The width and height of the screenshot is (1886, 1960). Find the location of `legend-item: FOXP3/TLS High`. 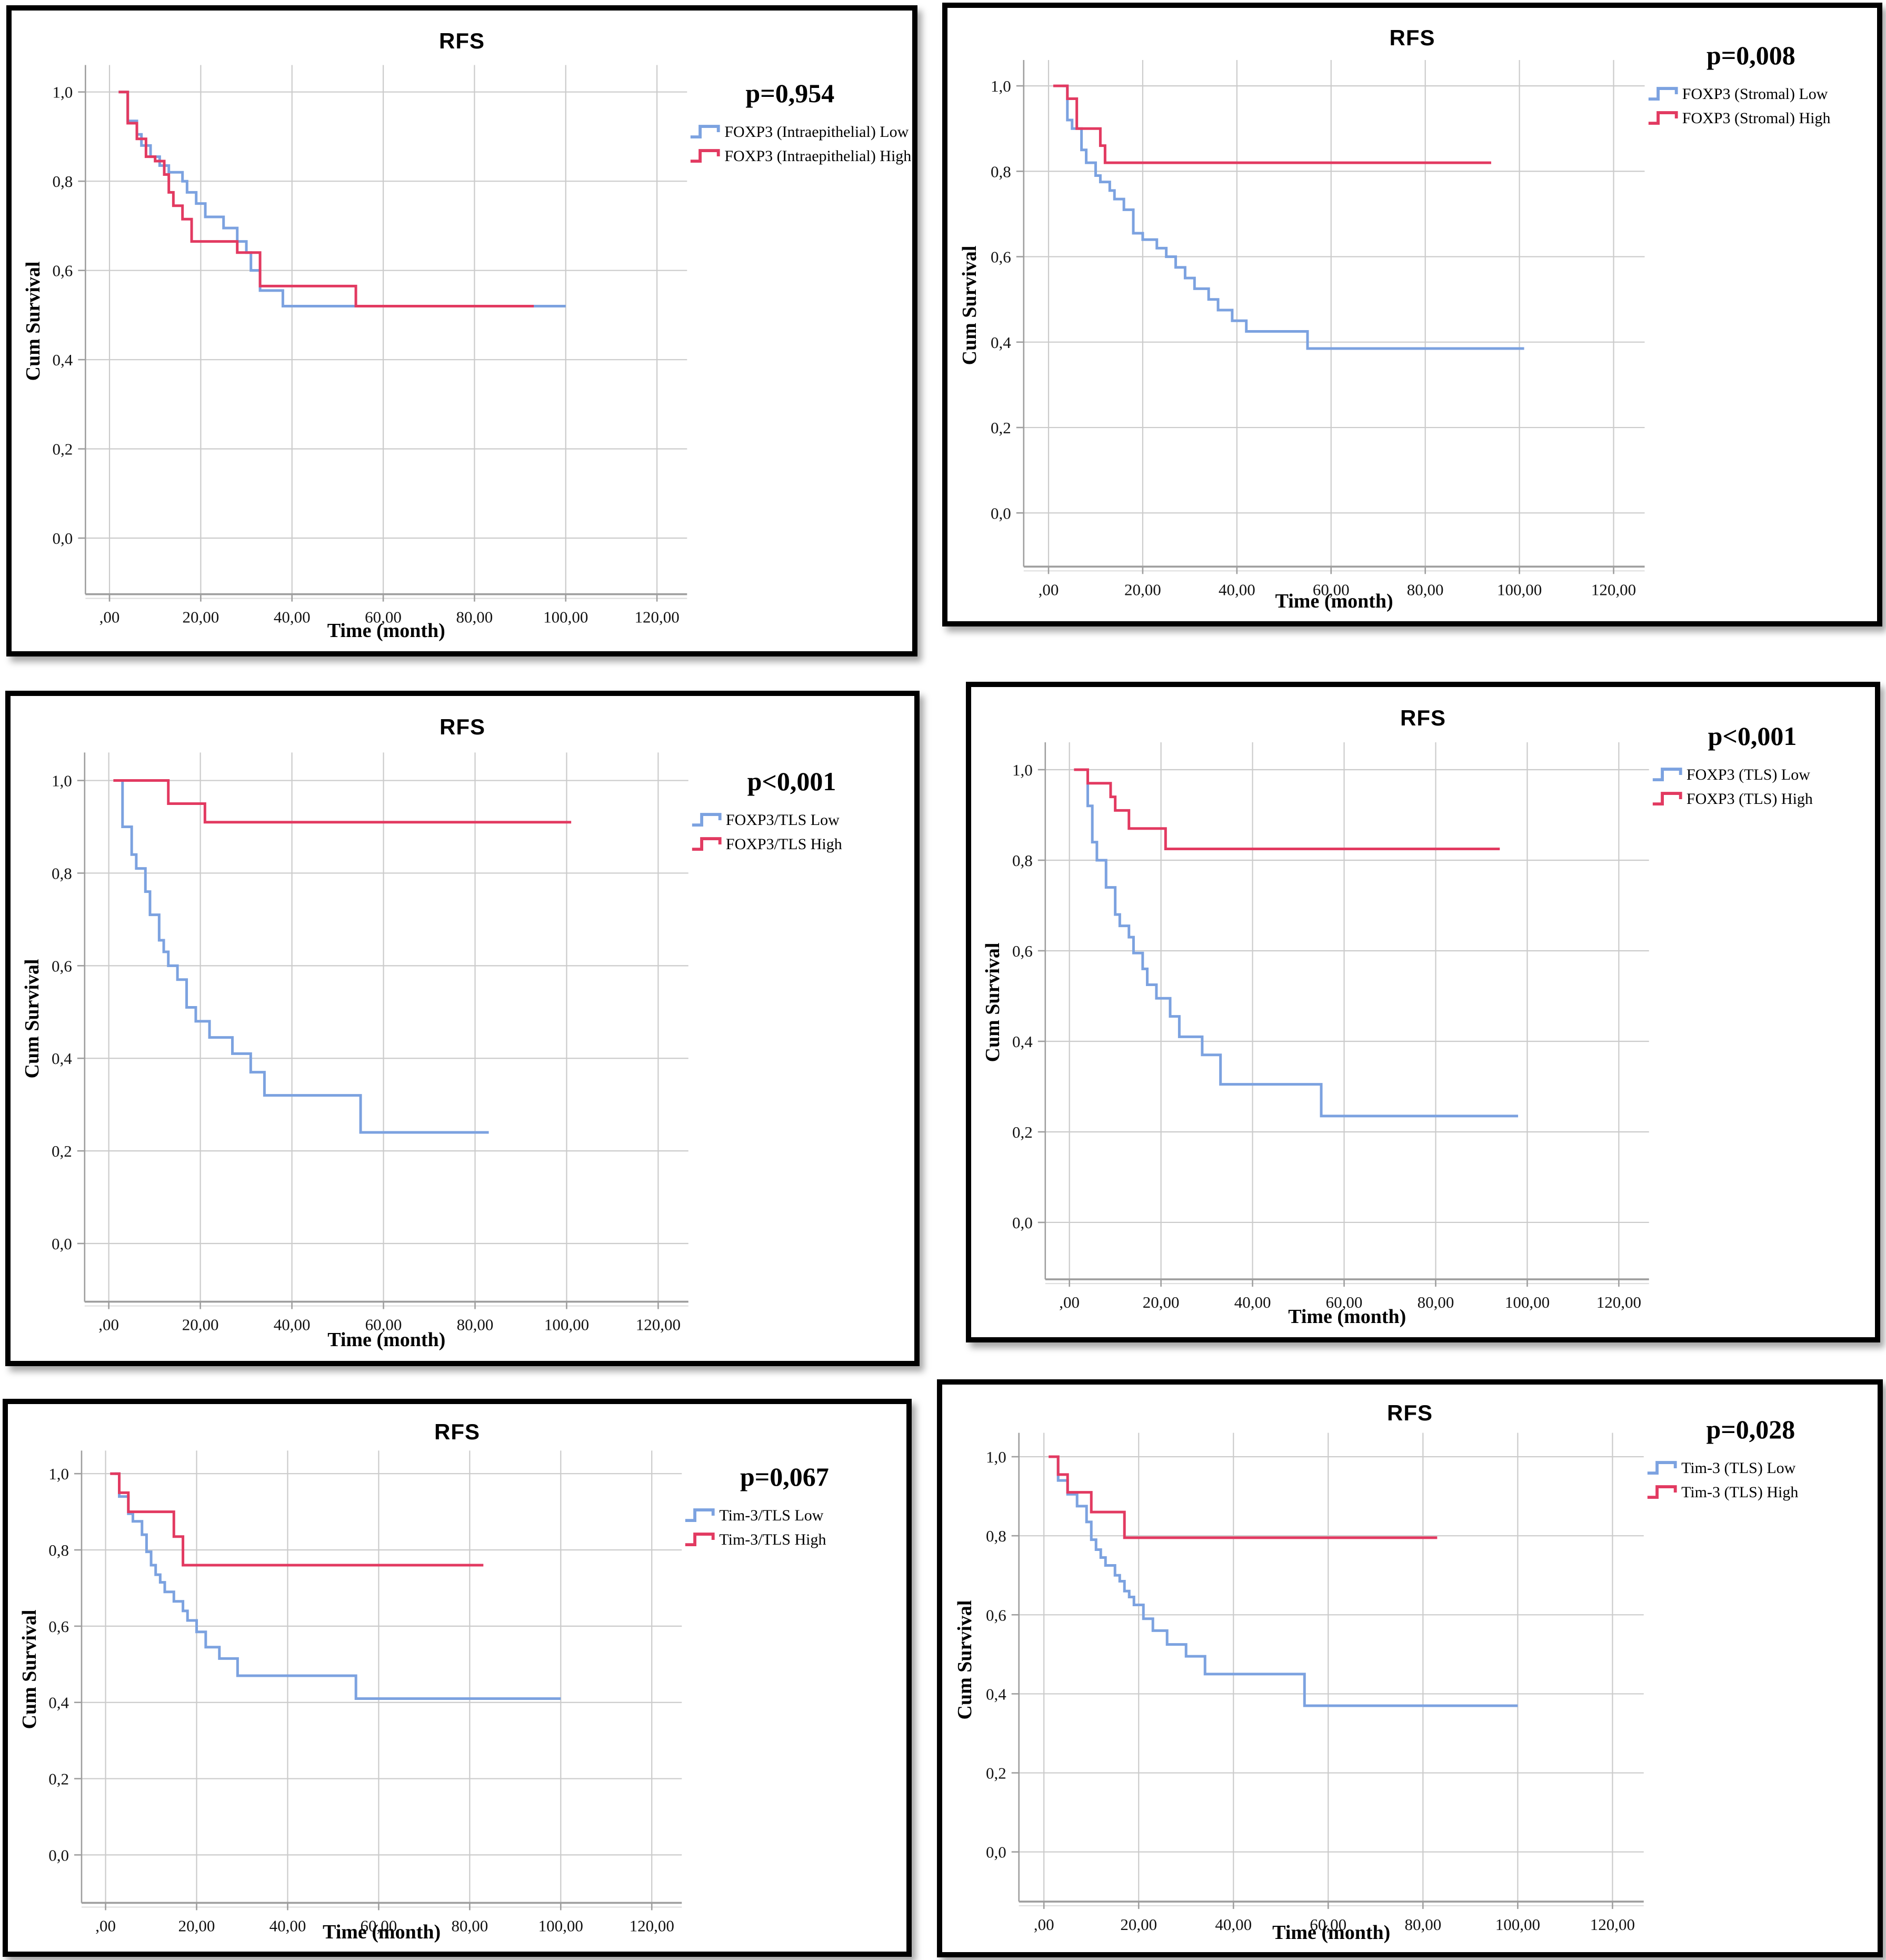

legend-item: FOXP3/TLS High is located at coordinates (800, 844).